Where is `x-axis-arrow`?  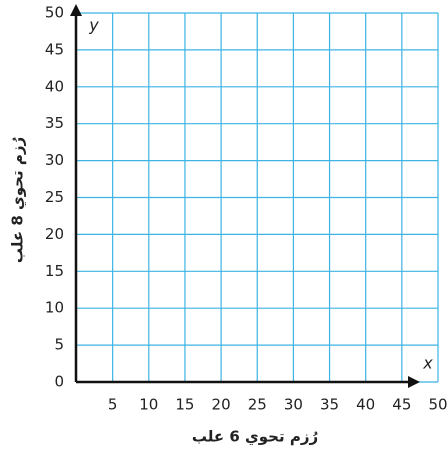
x-axis-arrow is located at coordinates (414, 382).